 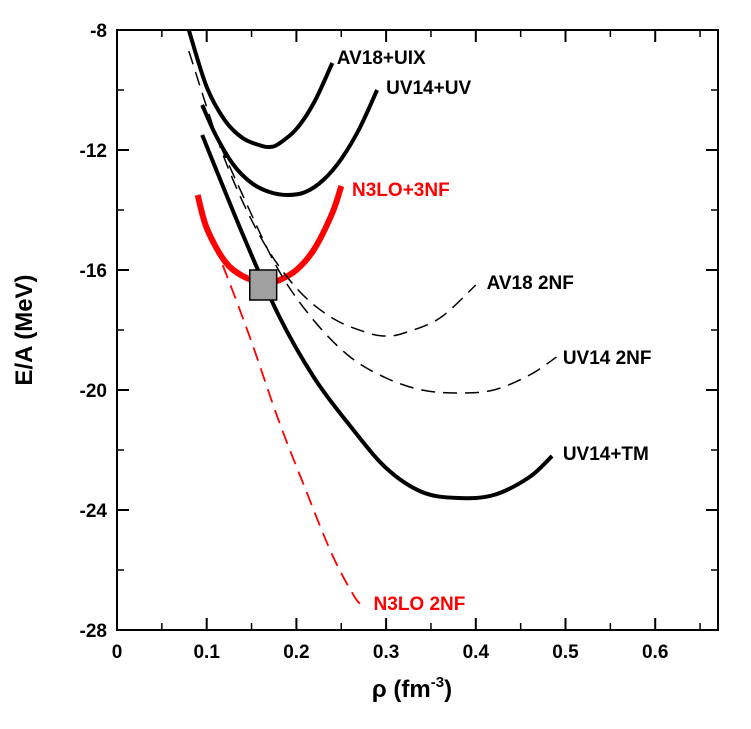 I want to click on y-axis-title: E/A (MeV), so click(x=24, y=329).